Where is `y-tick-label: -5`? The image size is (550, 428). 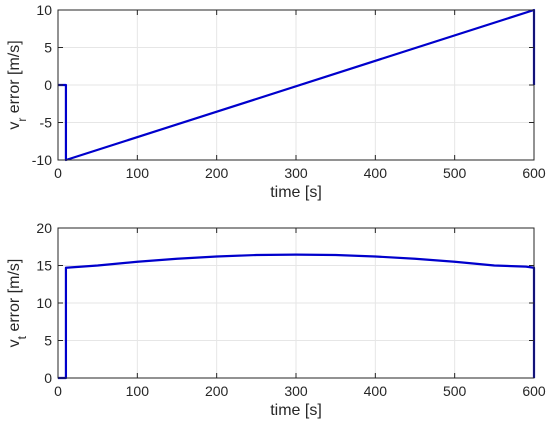 y-tick-label: -5 is located at coordinates (46, 123).